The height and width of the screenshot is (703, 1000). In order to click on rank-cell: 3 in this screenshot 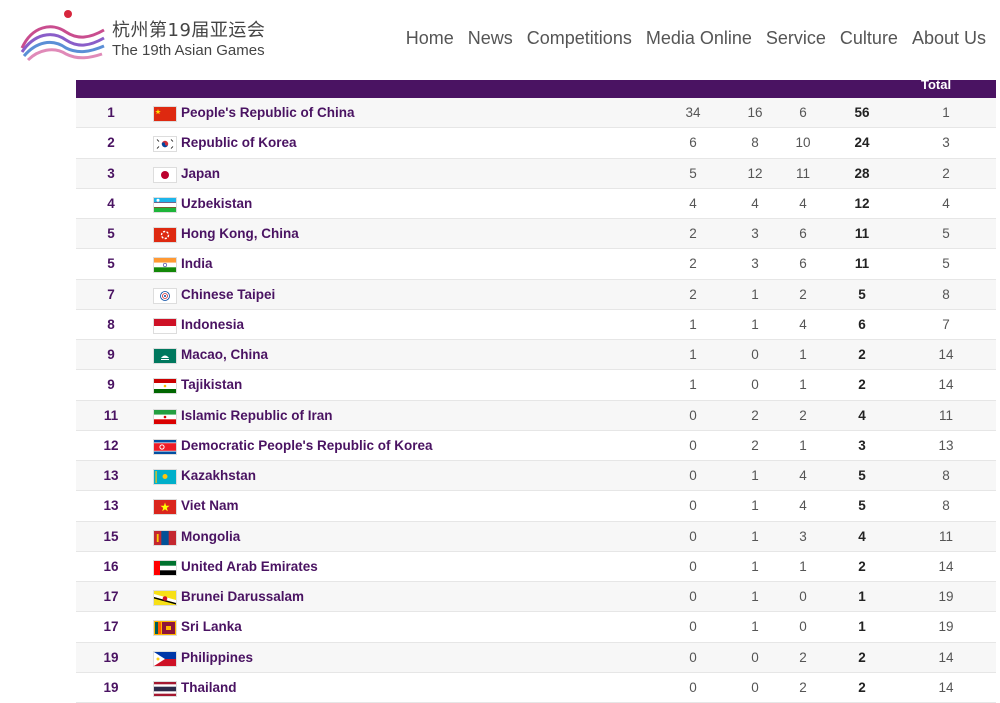, I will do `click(111, 173)`.